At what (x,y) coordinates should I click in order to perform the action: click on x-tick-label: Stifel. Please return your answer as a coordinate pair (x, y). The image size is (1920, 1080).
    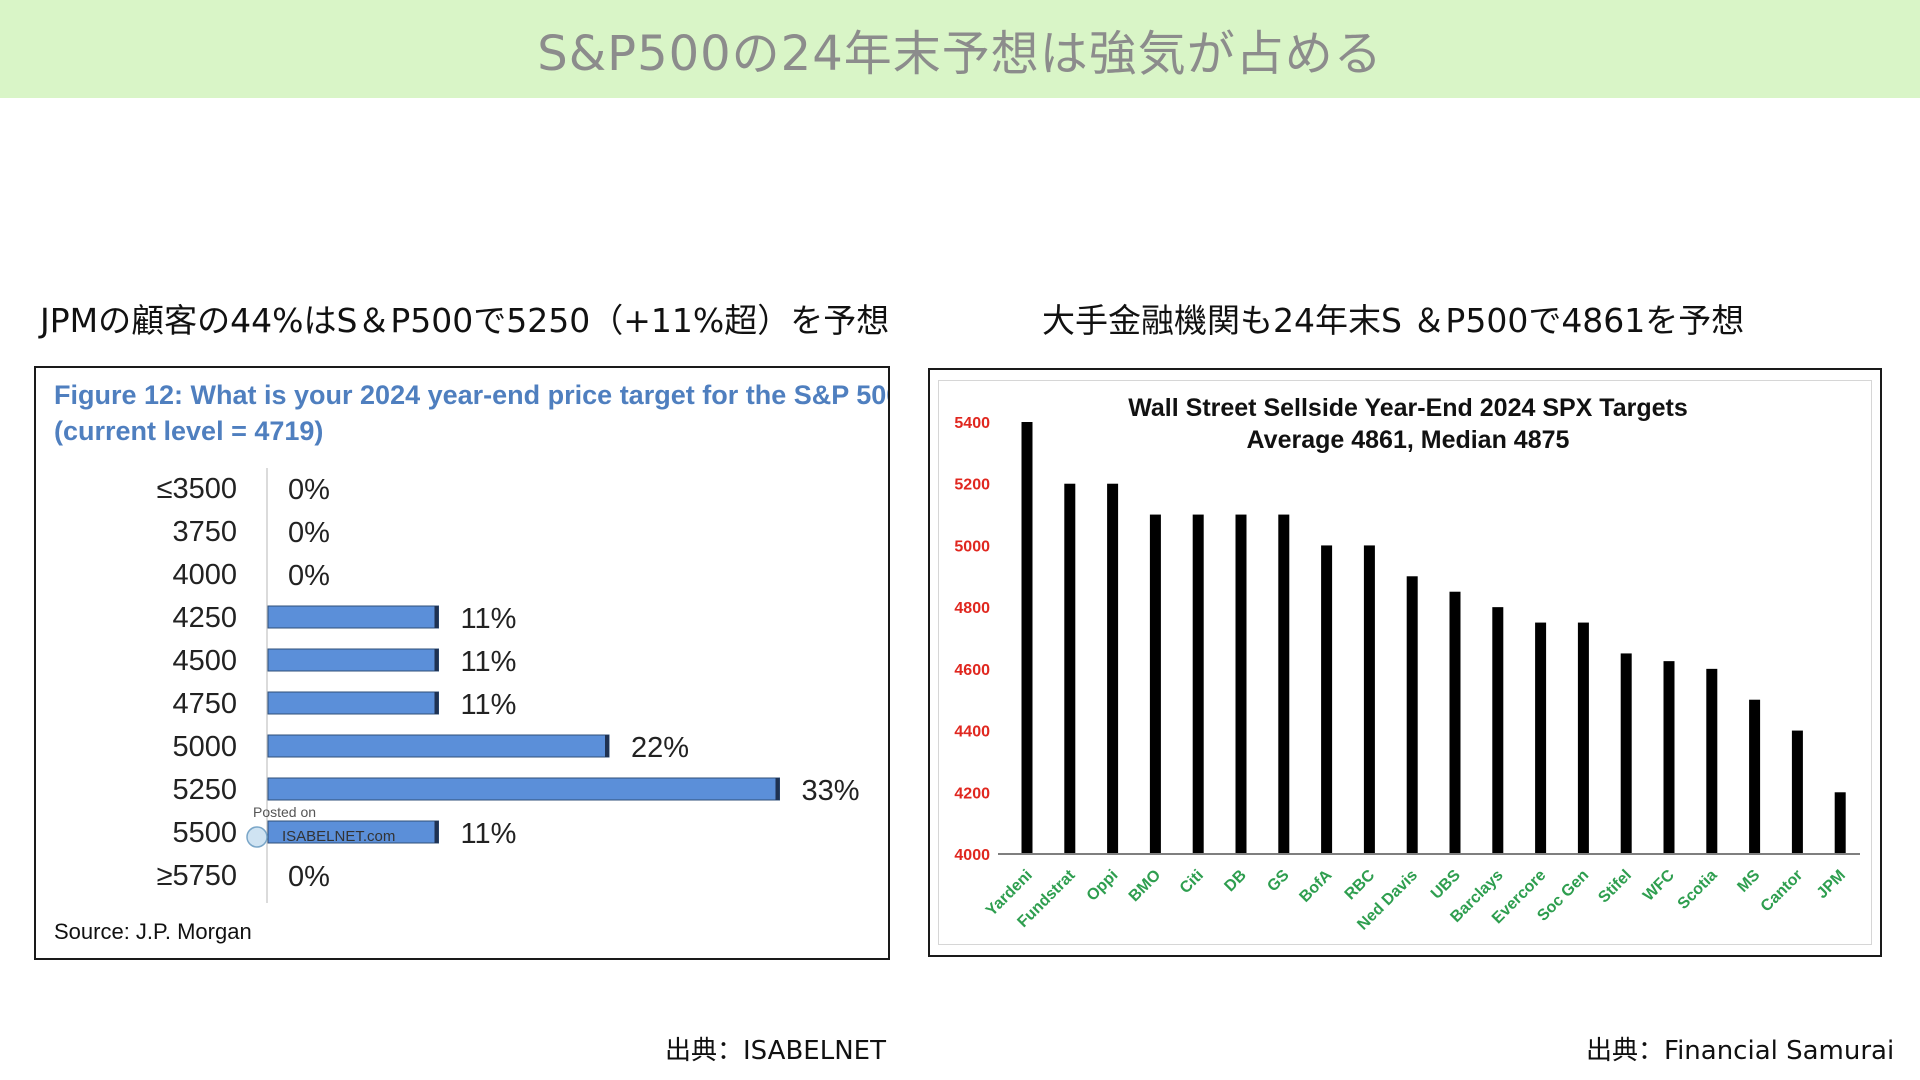
    Looking at the image, I should click on (1615, 887).